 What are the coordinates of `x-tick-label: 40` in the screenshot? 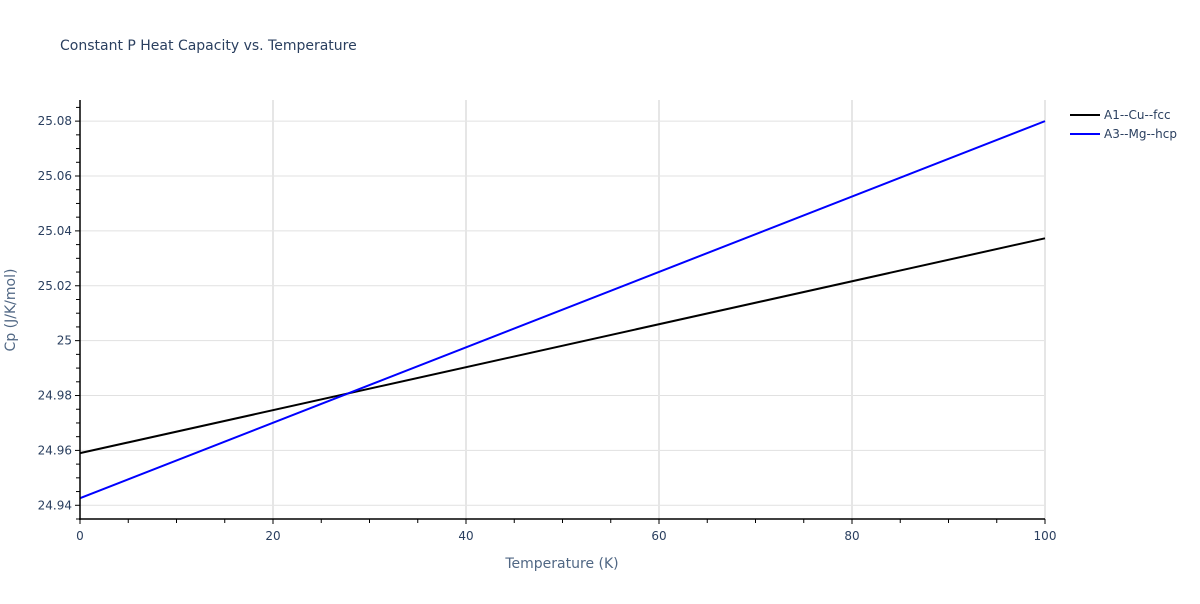 It's located at (465, 536).